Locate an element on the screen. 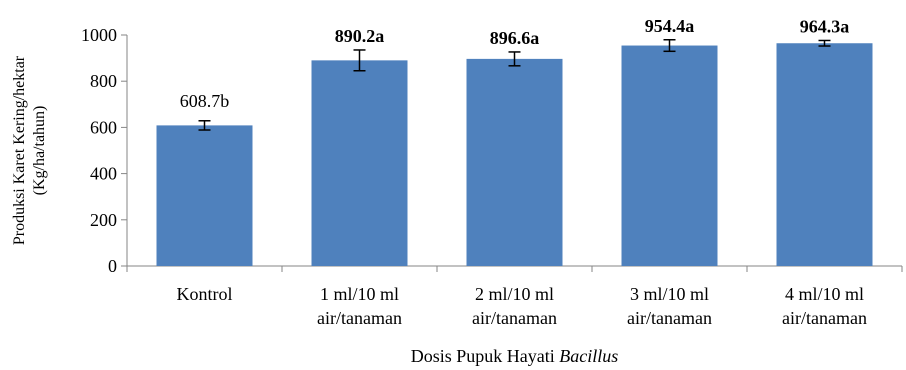  y-tick-label: 1000 is located at coordinates (99, 35).